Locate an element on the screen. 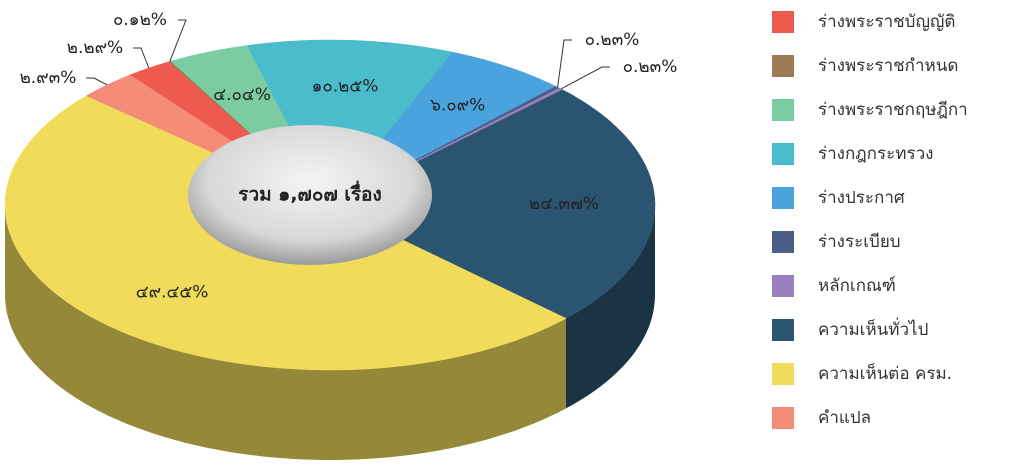 The image size is (1011, 472). value-label: ๔๙.๔๕% is located at coordinates (172, 293).